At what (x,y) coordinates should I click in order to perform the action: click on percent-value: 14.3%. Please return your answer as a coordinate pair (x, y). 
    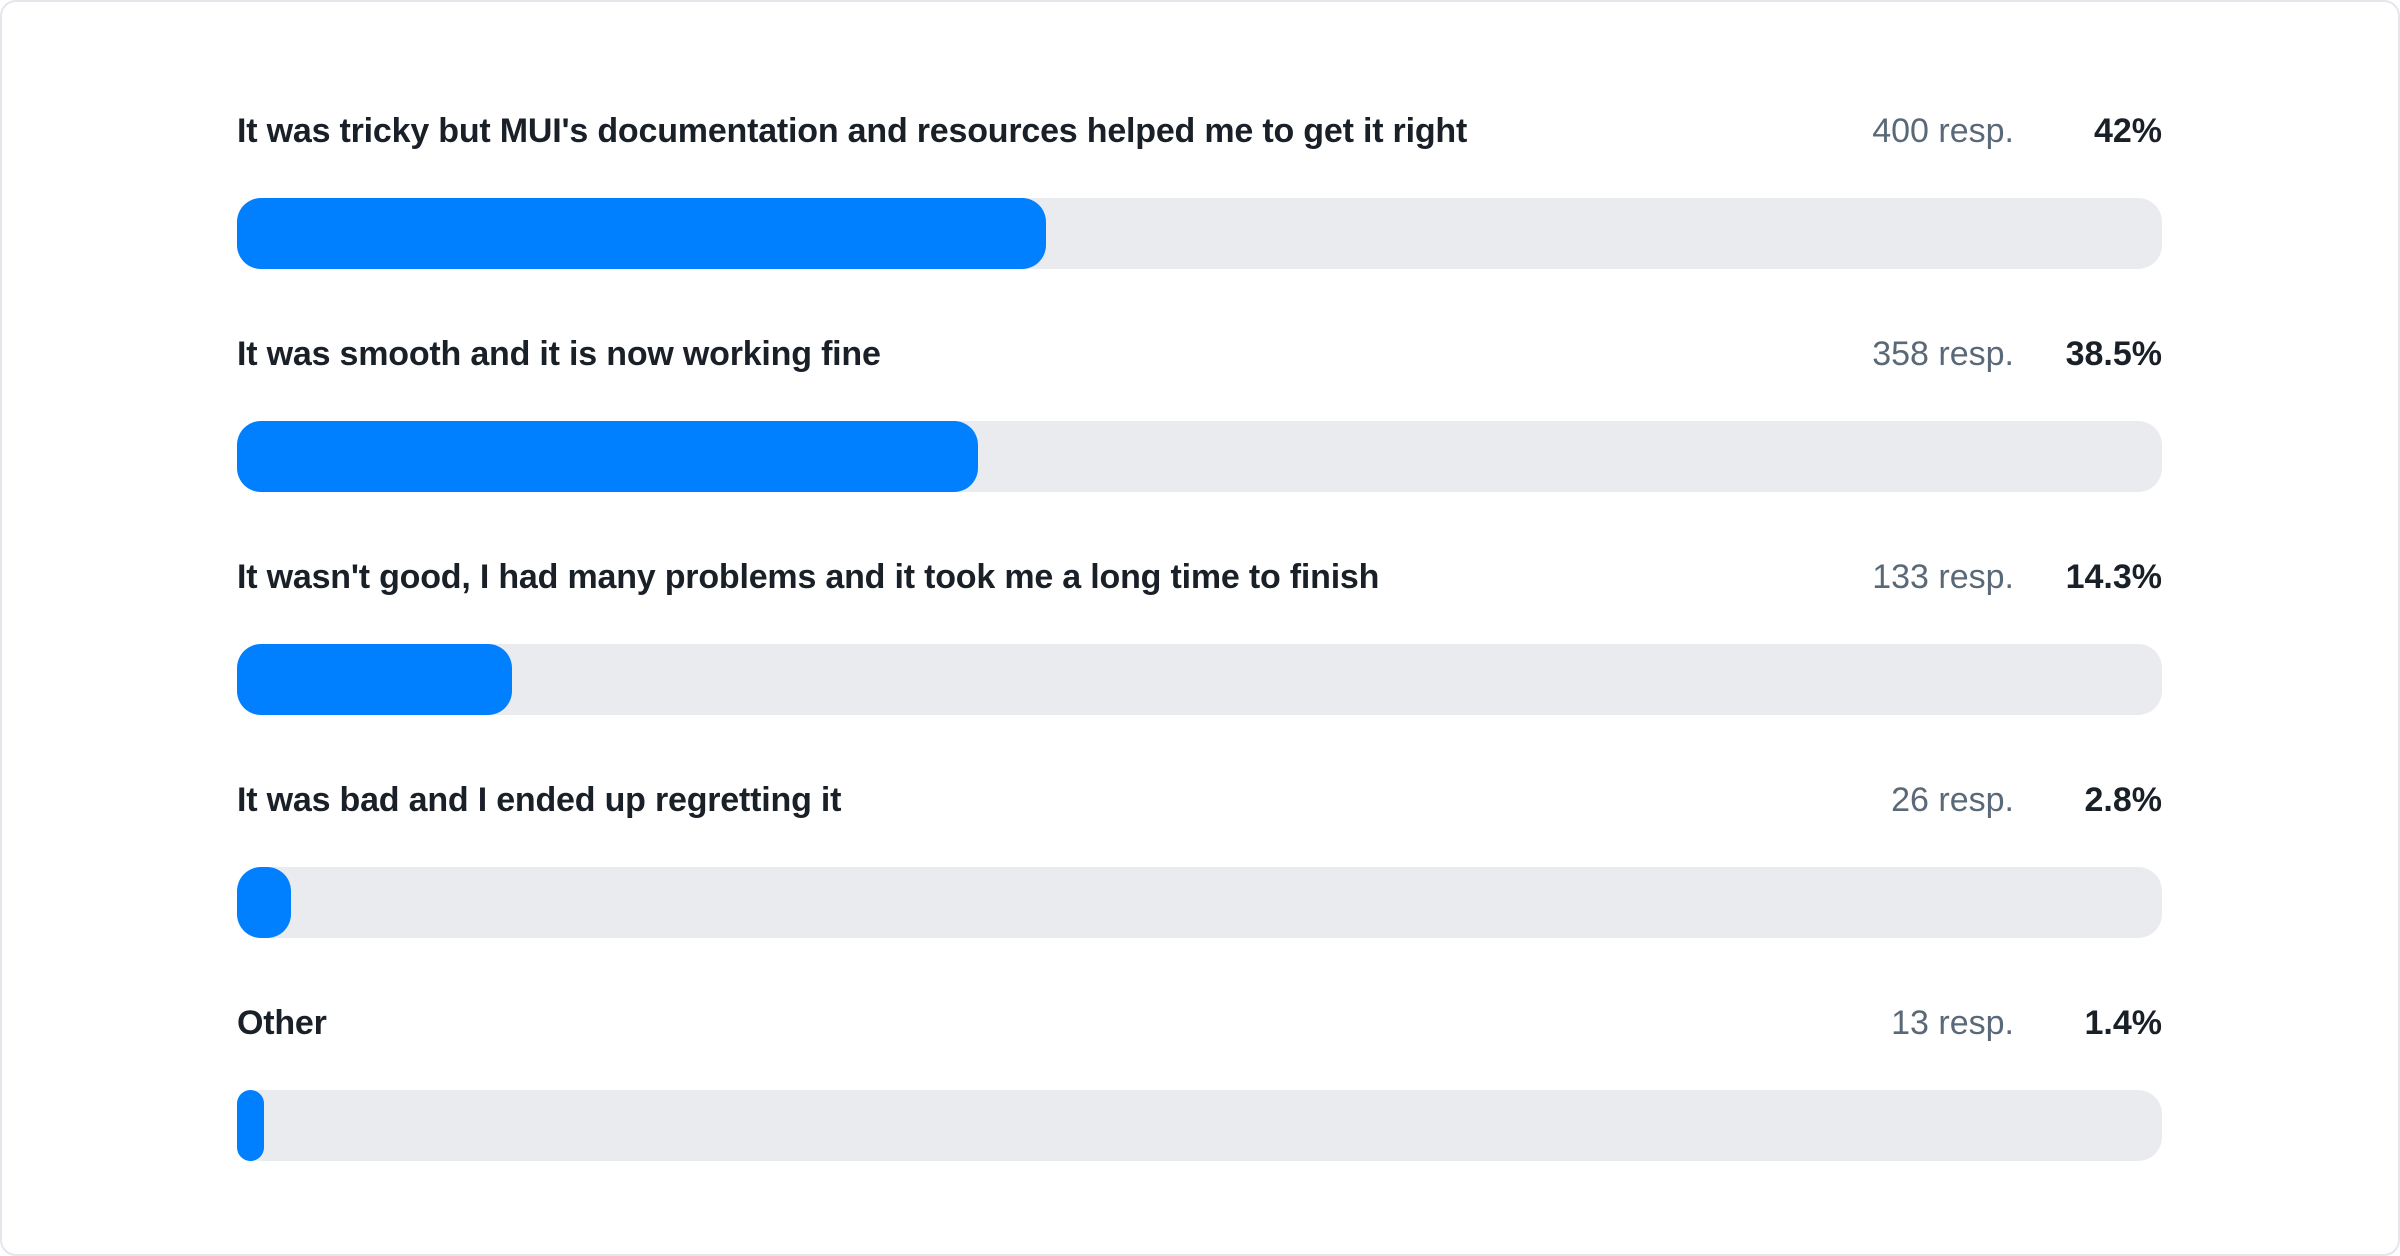
    Looking at the image, I should click on (2113, 577).